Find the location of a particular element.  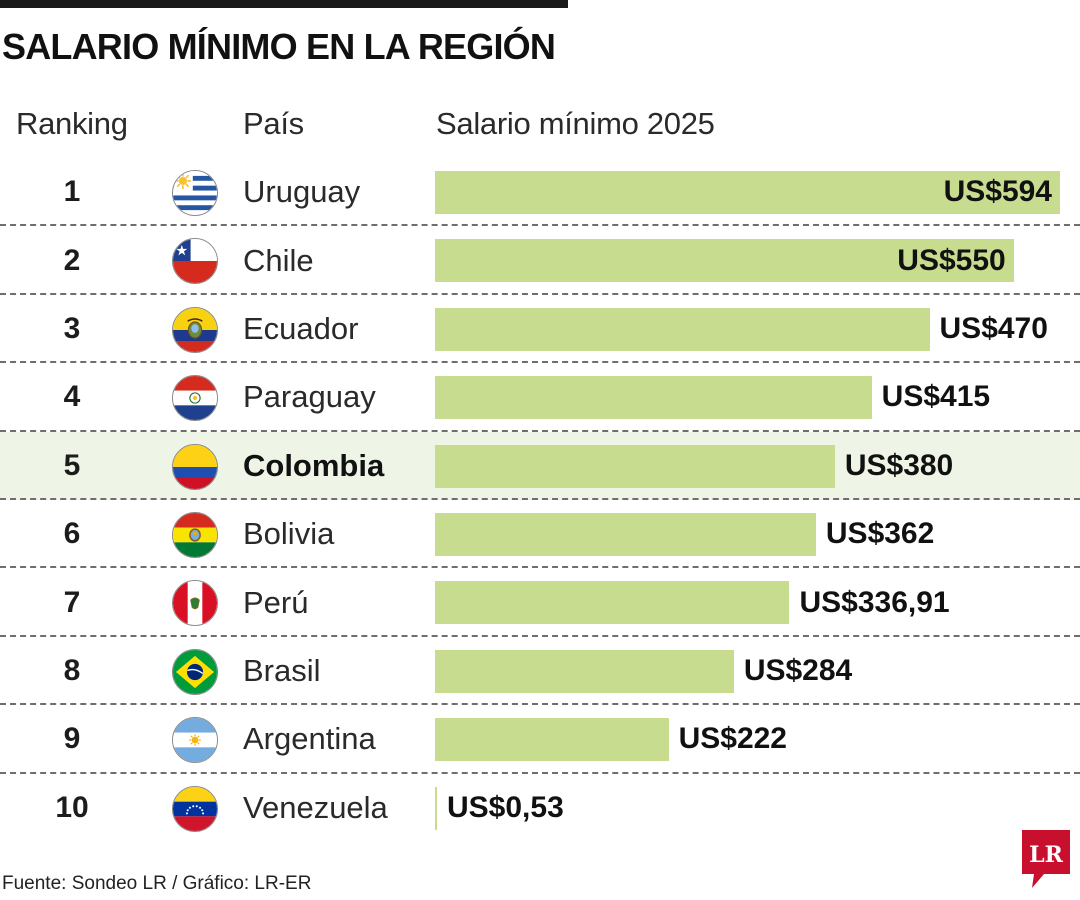

table-row: 7 Perú US$336,91 is located at coordinates (540, 602).